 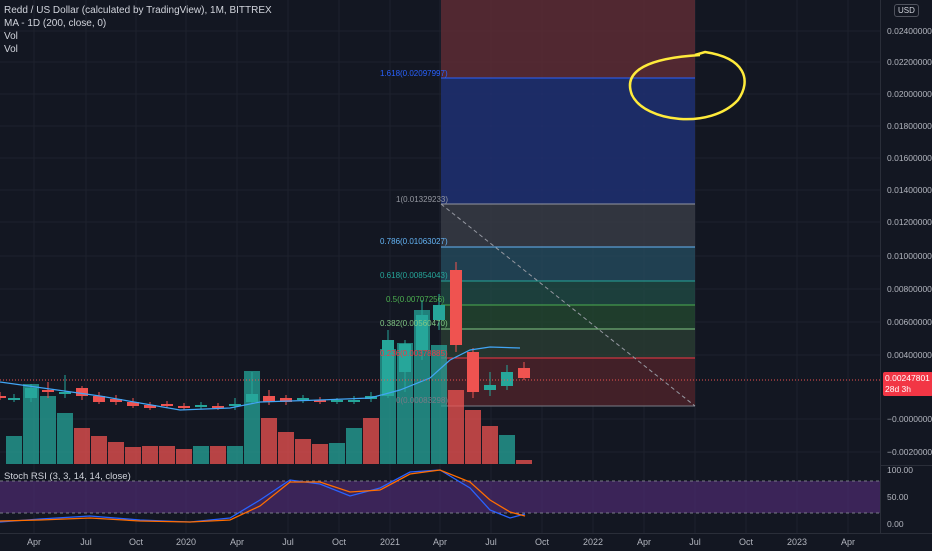 I want to click on fib-label-0618: 0.618(0.00854043), so click(x=414, y=275).